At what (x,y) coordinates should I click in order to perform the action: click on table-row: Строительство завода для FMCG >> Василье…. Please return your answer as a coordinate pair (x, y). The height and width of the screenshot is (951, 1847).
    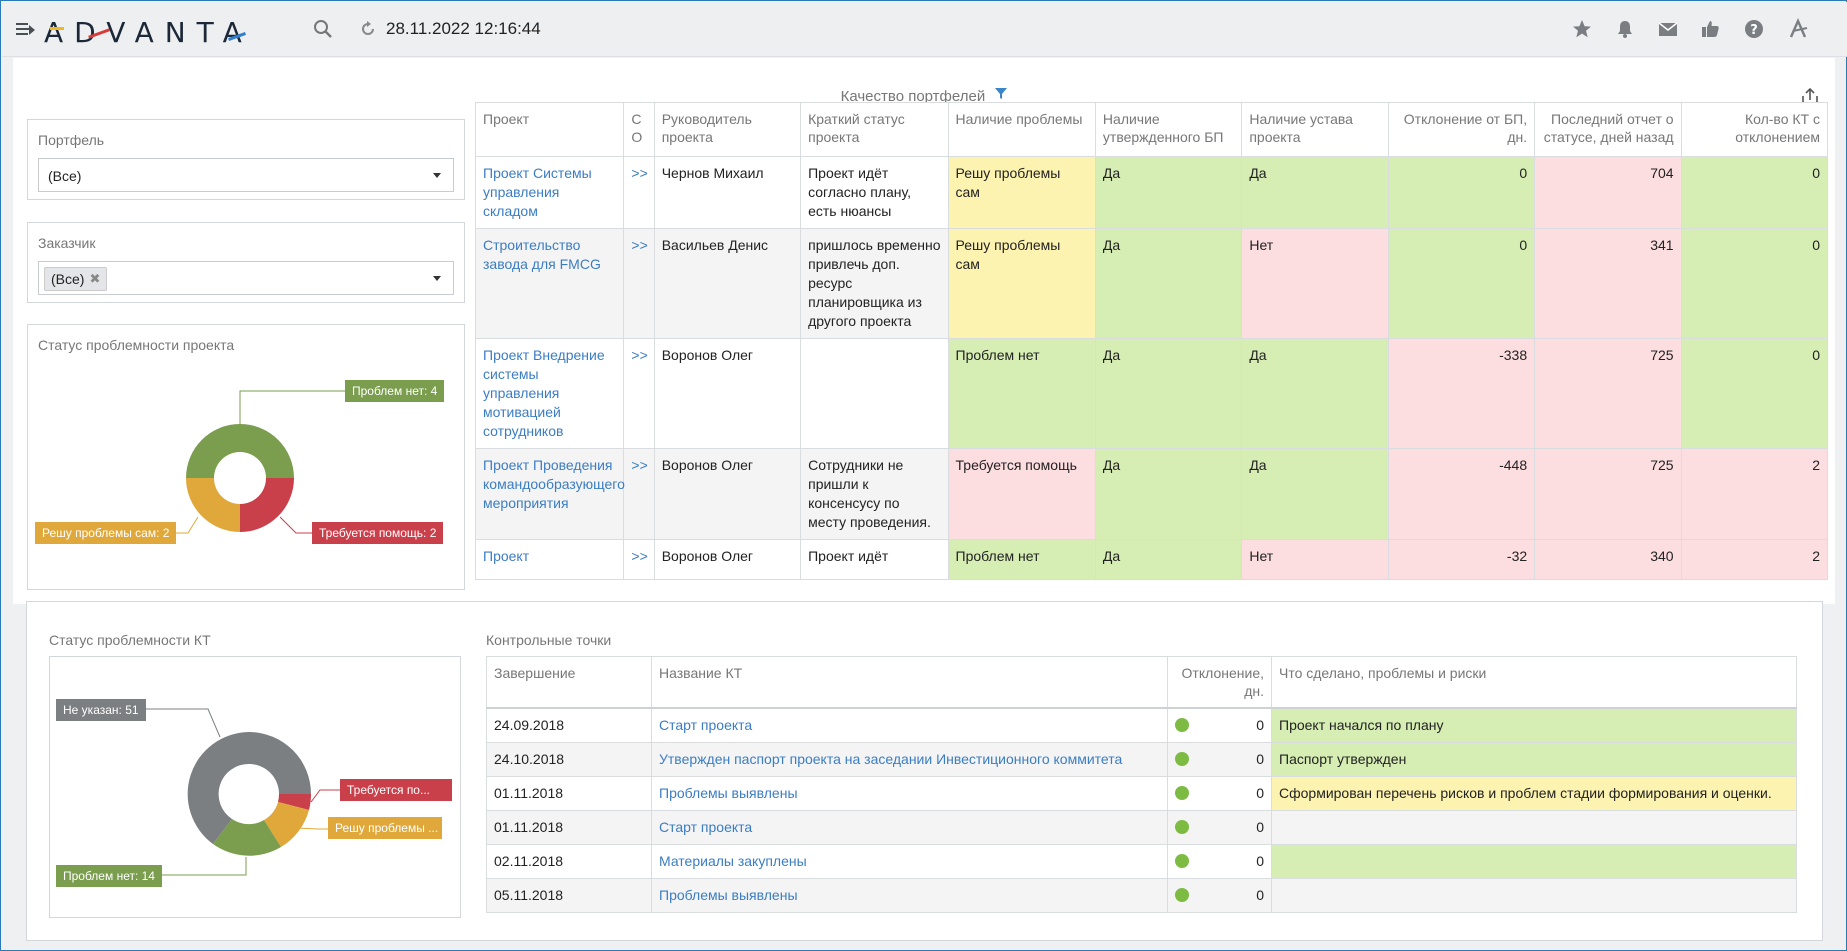
    Looking at the image, I should click on (1151, 283).